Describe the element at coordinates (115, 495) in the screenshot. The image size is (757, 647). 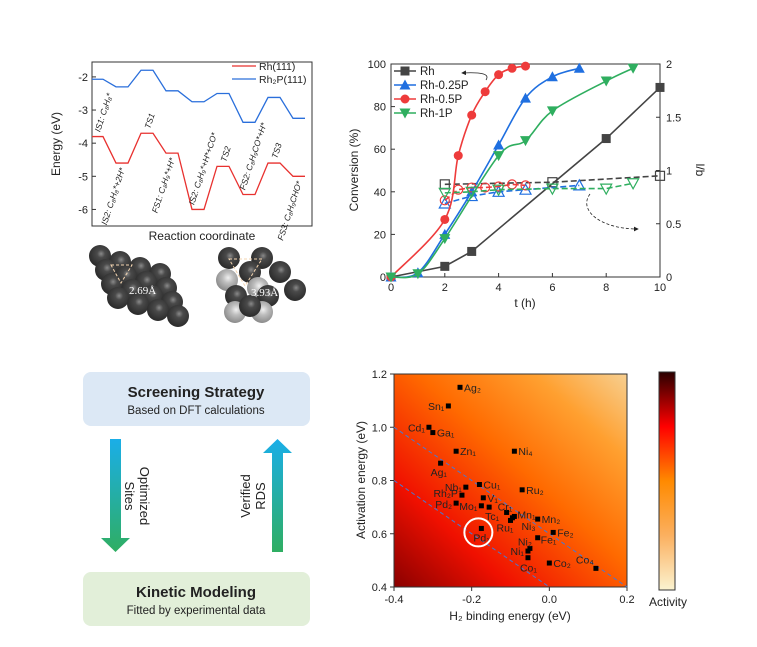
I see `down-arrow` at that location.